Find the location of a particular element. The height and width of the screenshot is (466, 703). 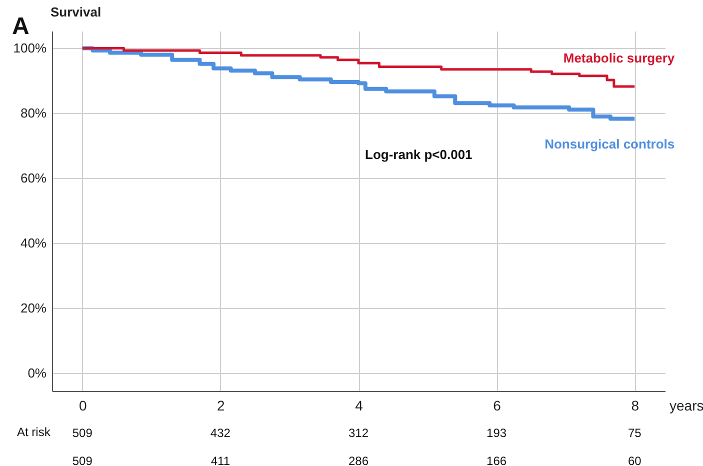

y-tick-label: 40% is located at coordinates (33, 243).